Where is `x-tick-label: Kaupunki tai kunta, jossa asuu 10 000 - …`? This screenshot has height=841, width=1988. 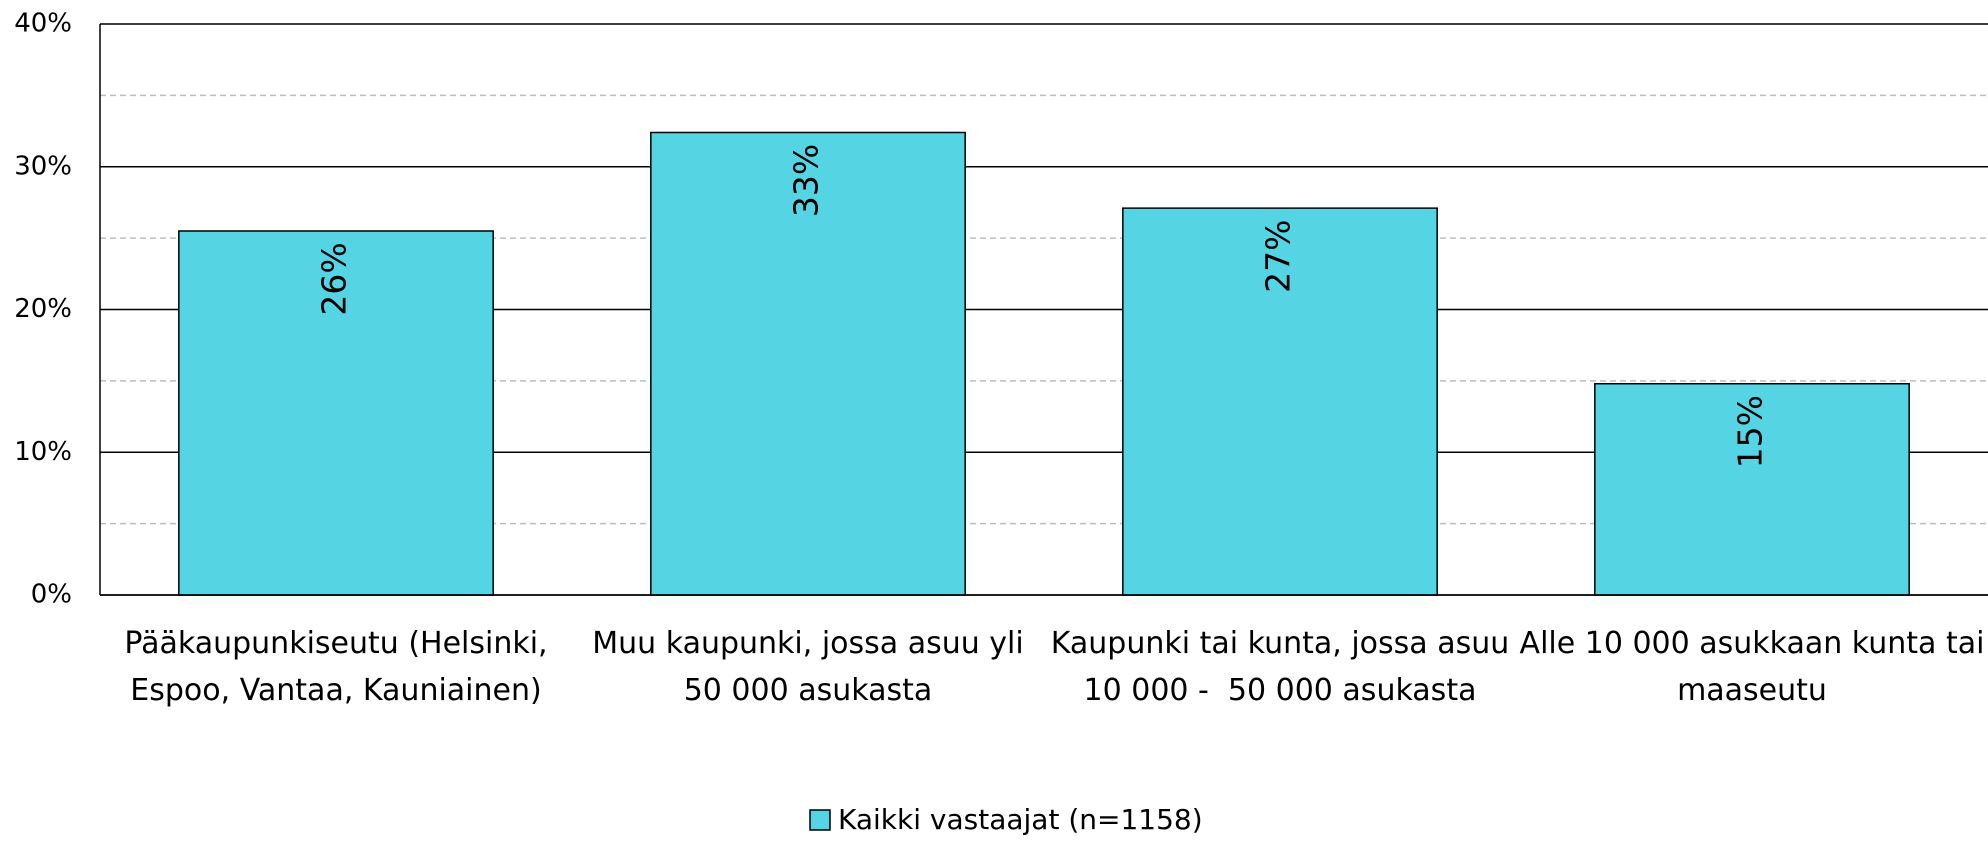
x-tick-label: Kaupunki tai kunta, jossa asuu 10 000 - … is located at coordinates (1284, 667).